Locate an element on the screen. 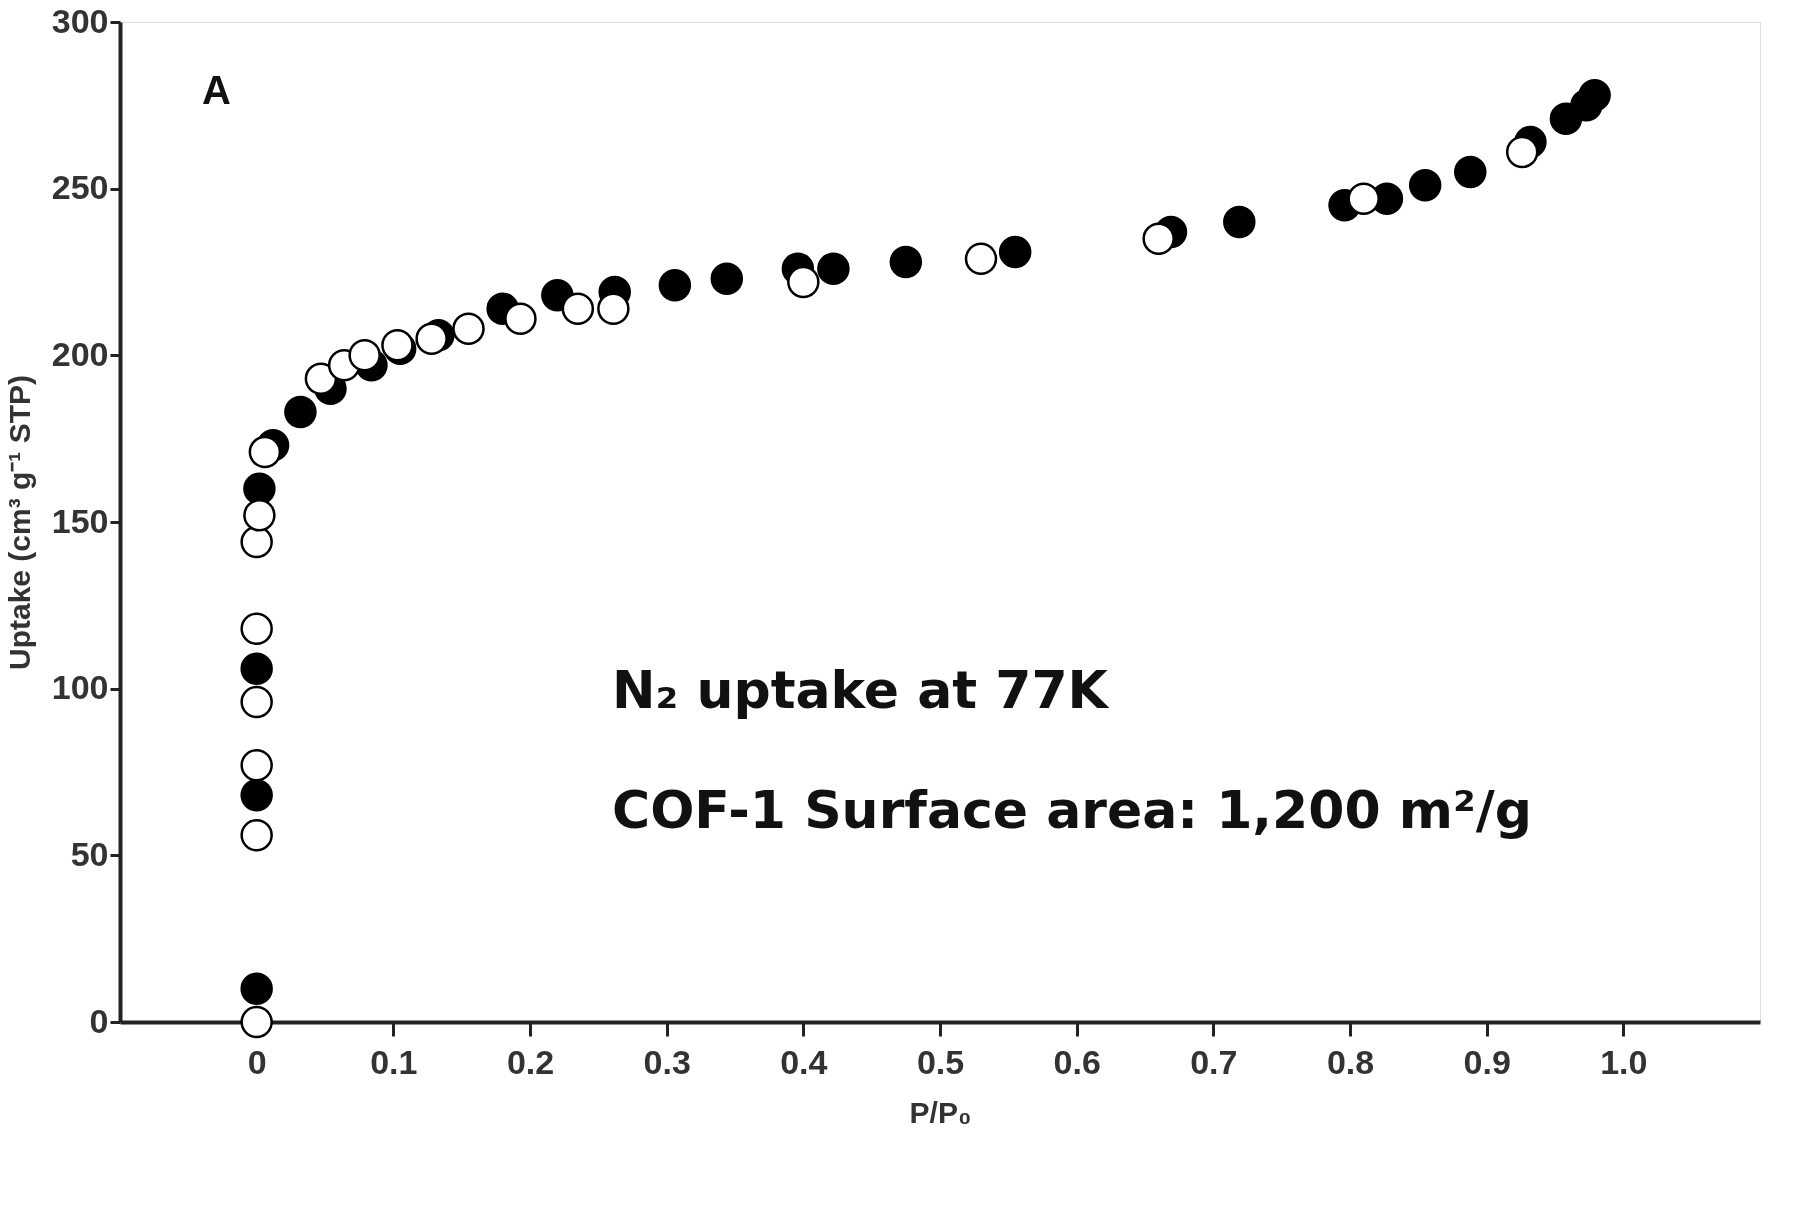 The height and width of the screenshot is (1217, 1816). x-tick-label: 0.1 is located at coordinates (394, 1061).